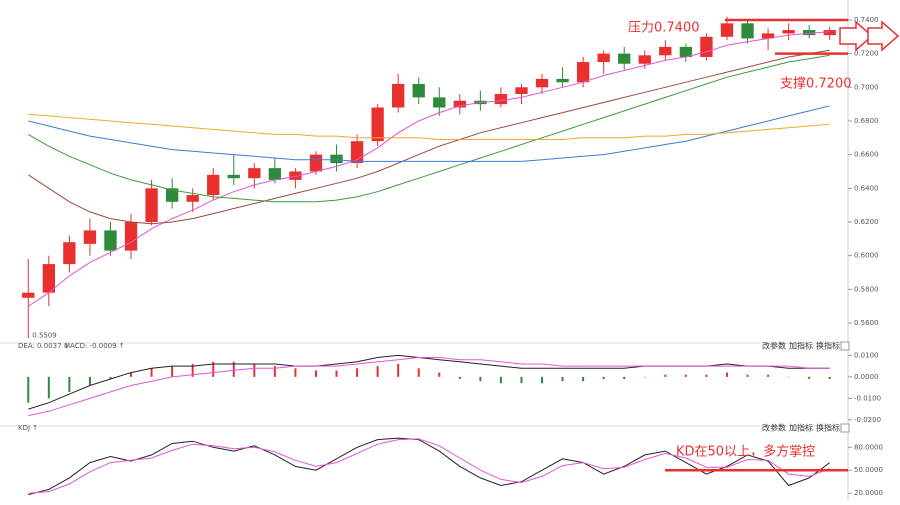 The width and height of the screenshot is (900, 505). I want to click on low-marker-label: 0.5509, so click(44, 335).